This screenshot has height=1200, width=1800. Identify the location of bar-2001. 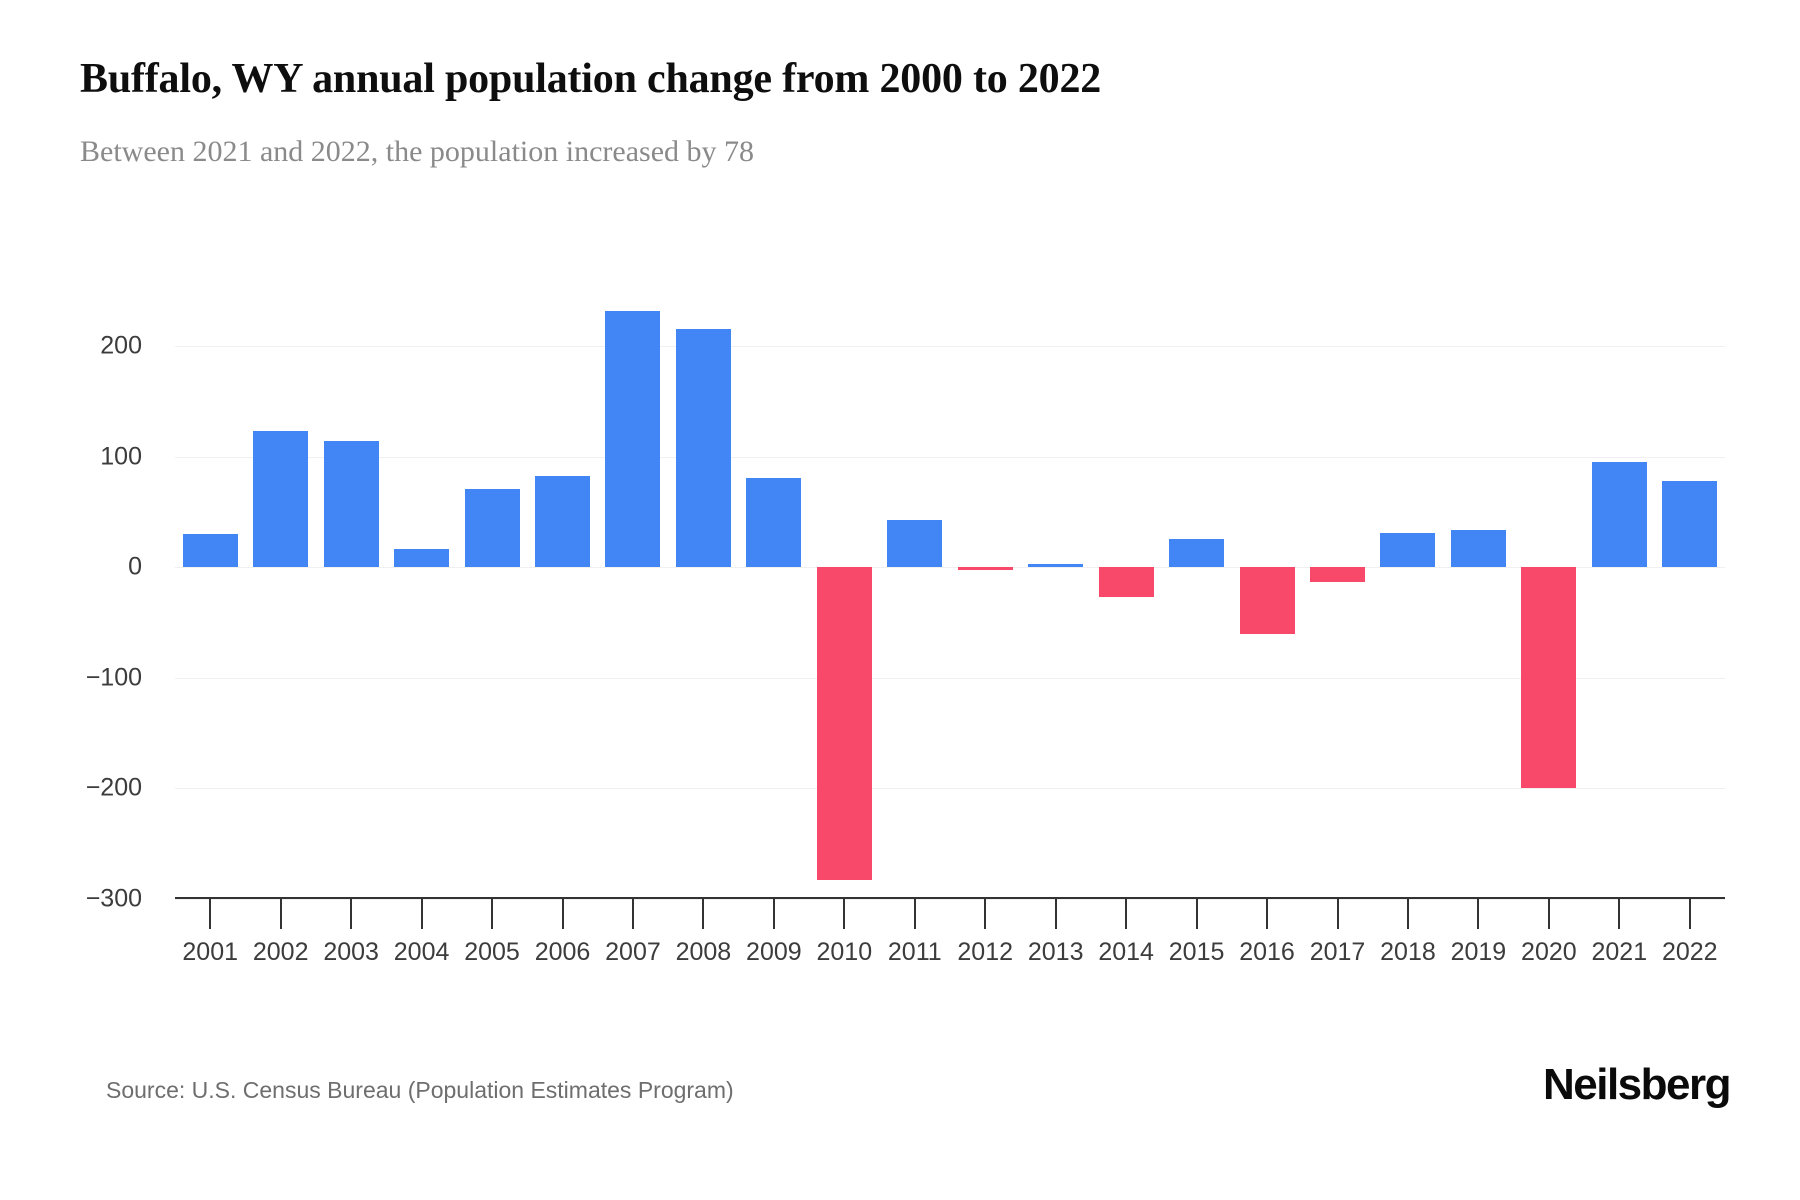
(210, 551).